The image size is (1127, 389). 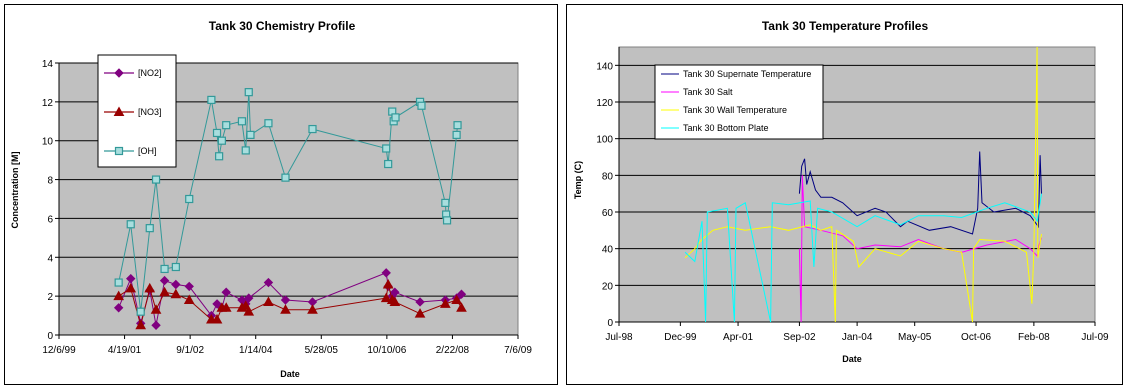 What do you see at coordinates (50, 219) in the screenshot?
I see `y-tick-label: 6` at bounding box center [50, 219].